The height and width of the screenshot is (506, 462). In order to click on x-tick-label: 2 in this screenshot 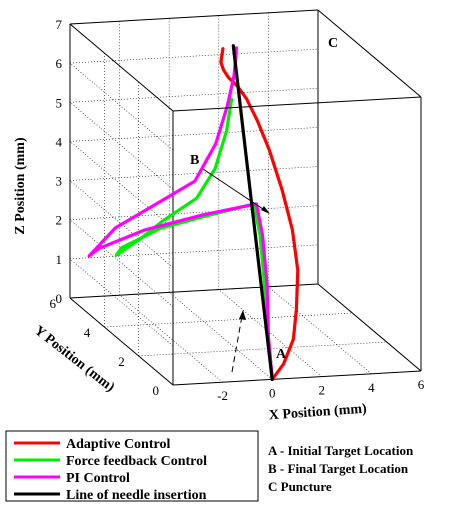, I will do `click(322, 390)`.